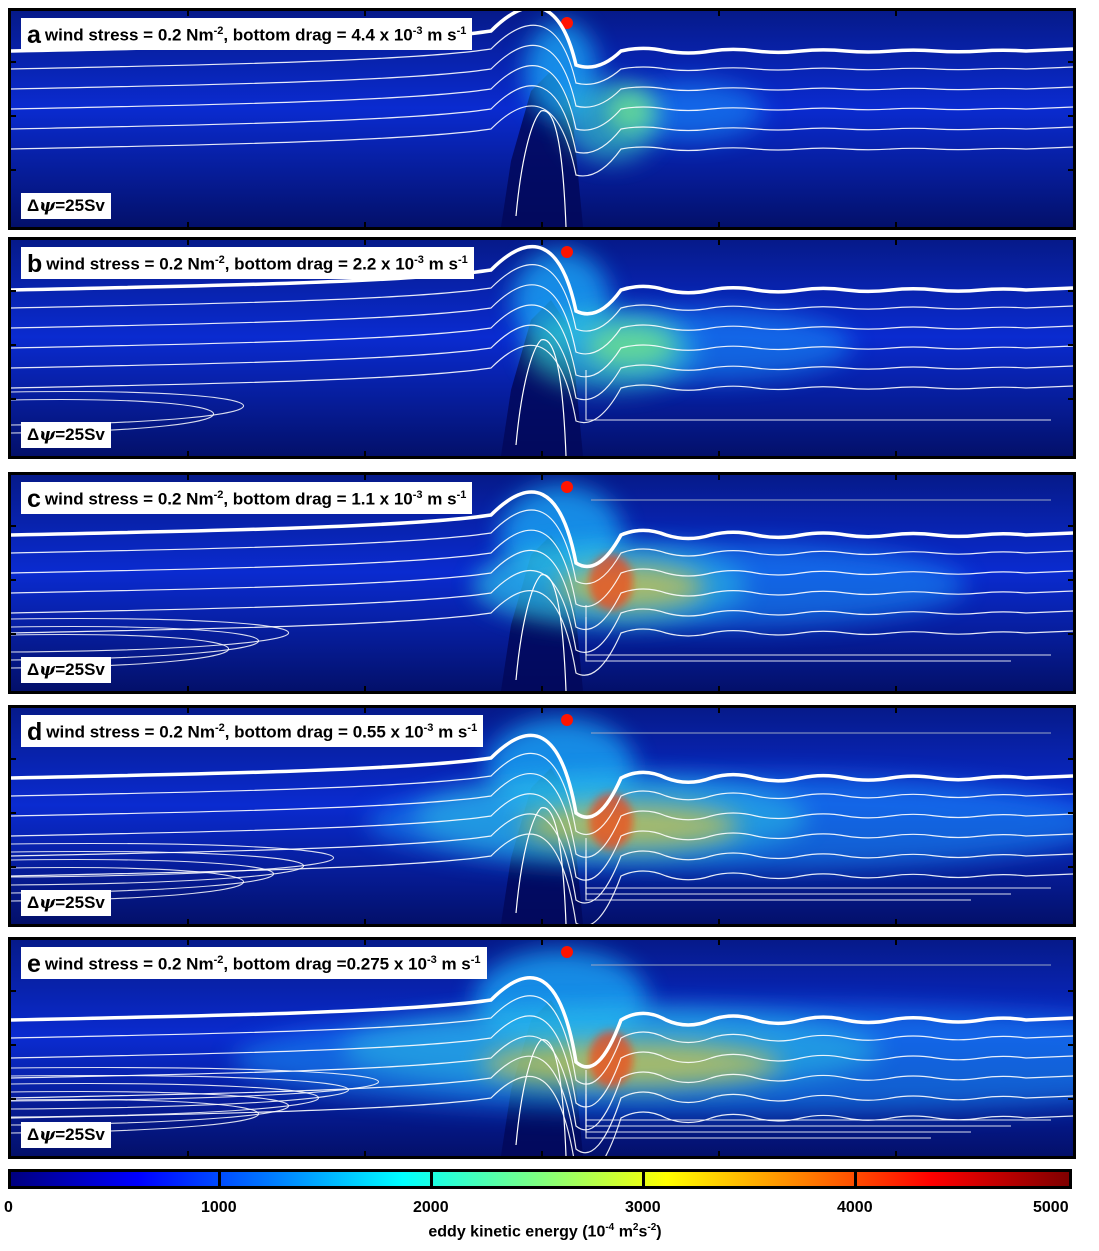 Image resolution: width=1099 pixels, height=1251 pixels. What do you see at coordinates (1051, 1207) in the screenshot?
I see `colorbar-tick-label: 5000` at bounding box center [1051, 1207].